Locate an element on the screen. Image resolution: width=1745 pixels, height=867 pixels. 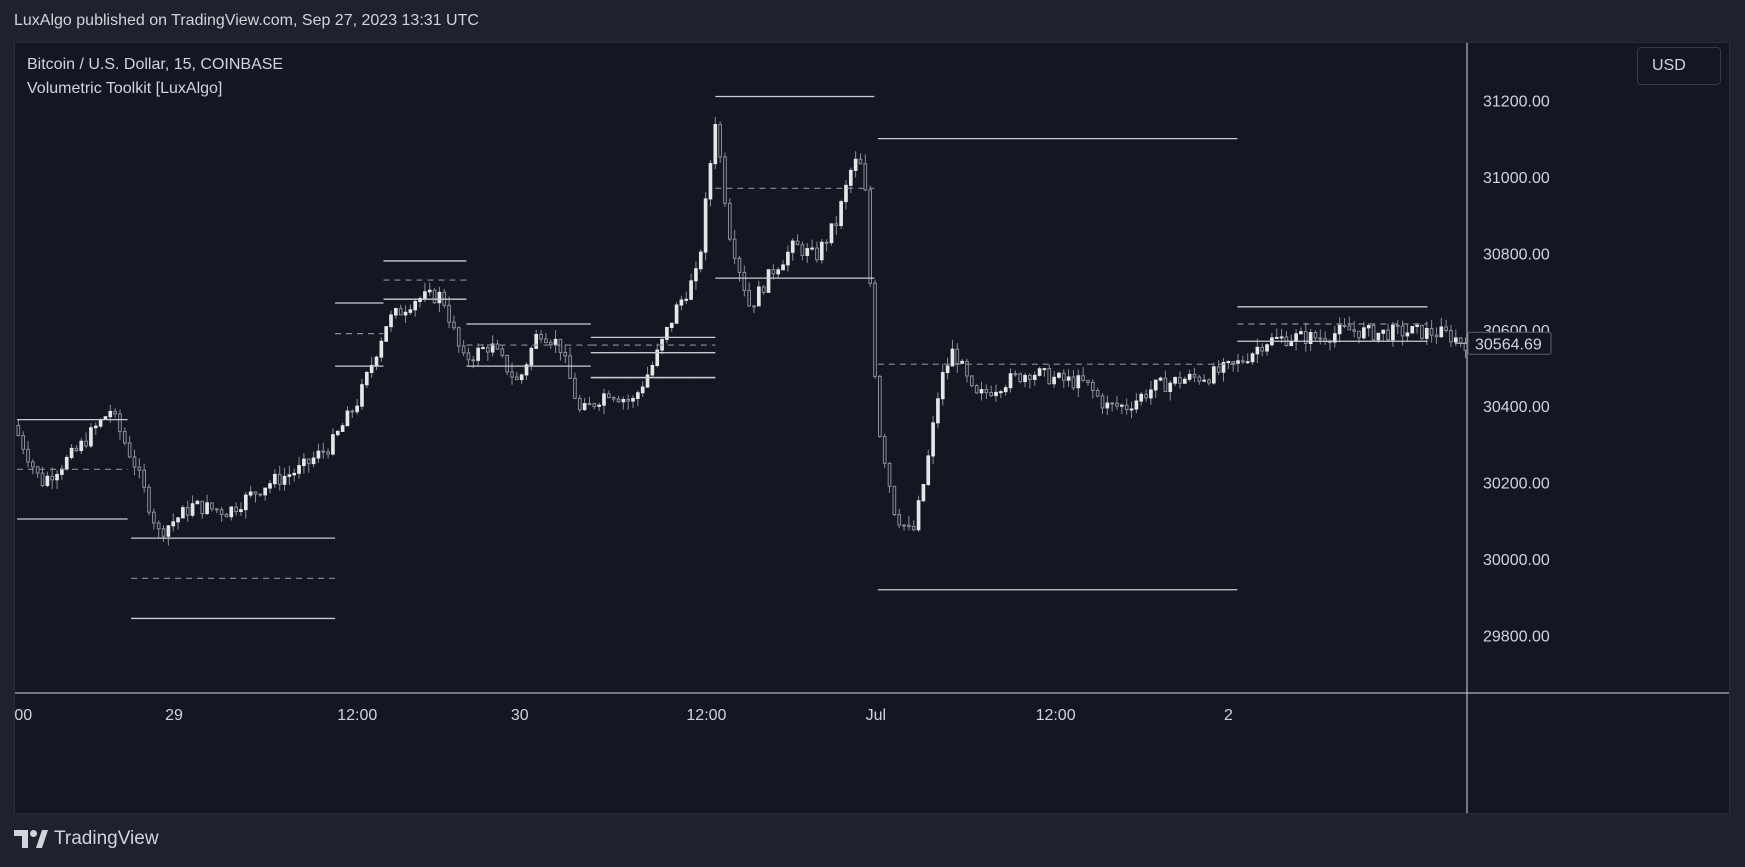
currency-button: USD is located at coordinates (1679, 66).